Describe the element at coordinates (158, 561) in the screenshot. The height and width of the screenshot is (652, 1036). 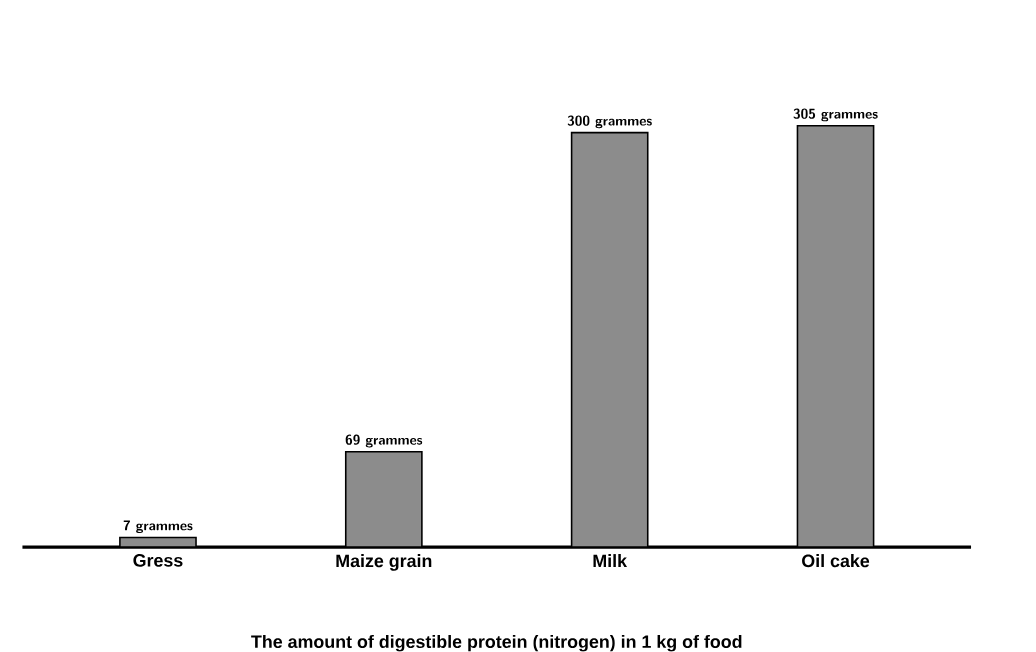
I see `x-tick-label: Gress` at that location.